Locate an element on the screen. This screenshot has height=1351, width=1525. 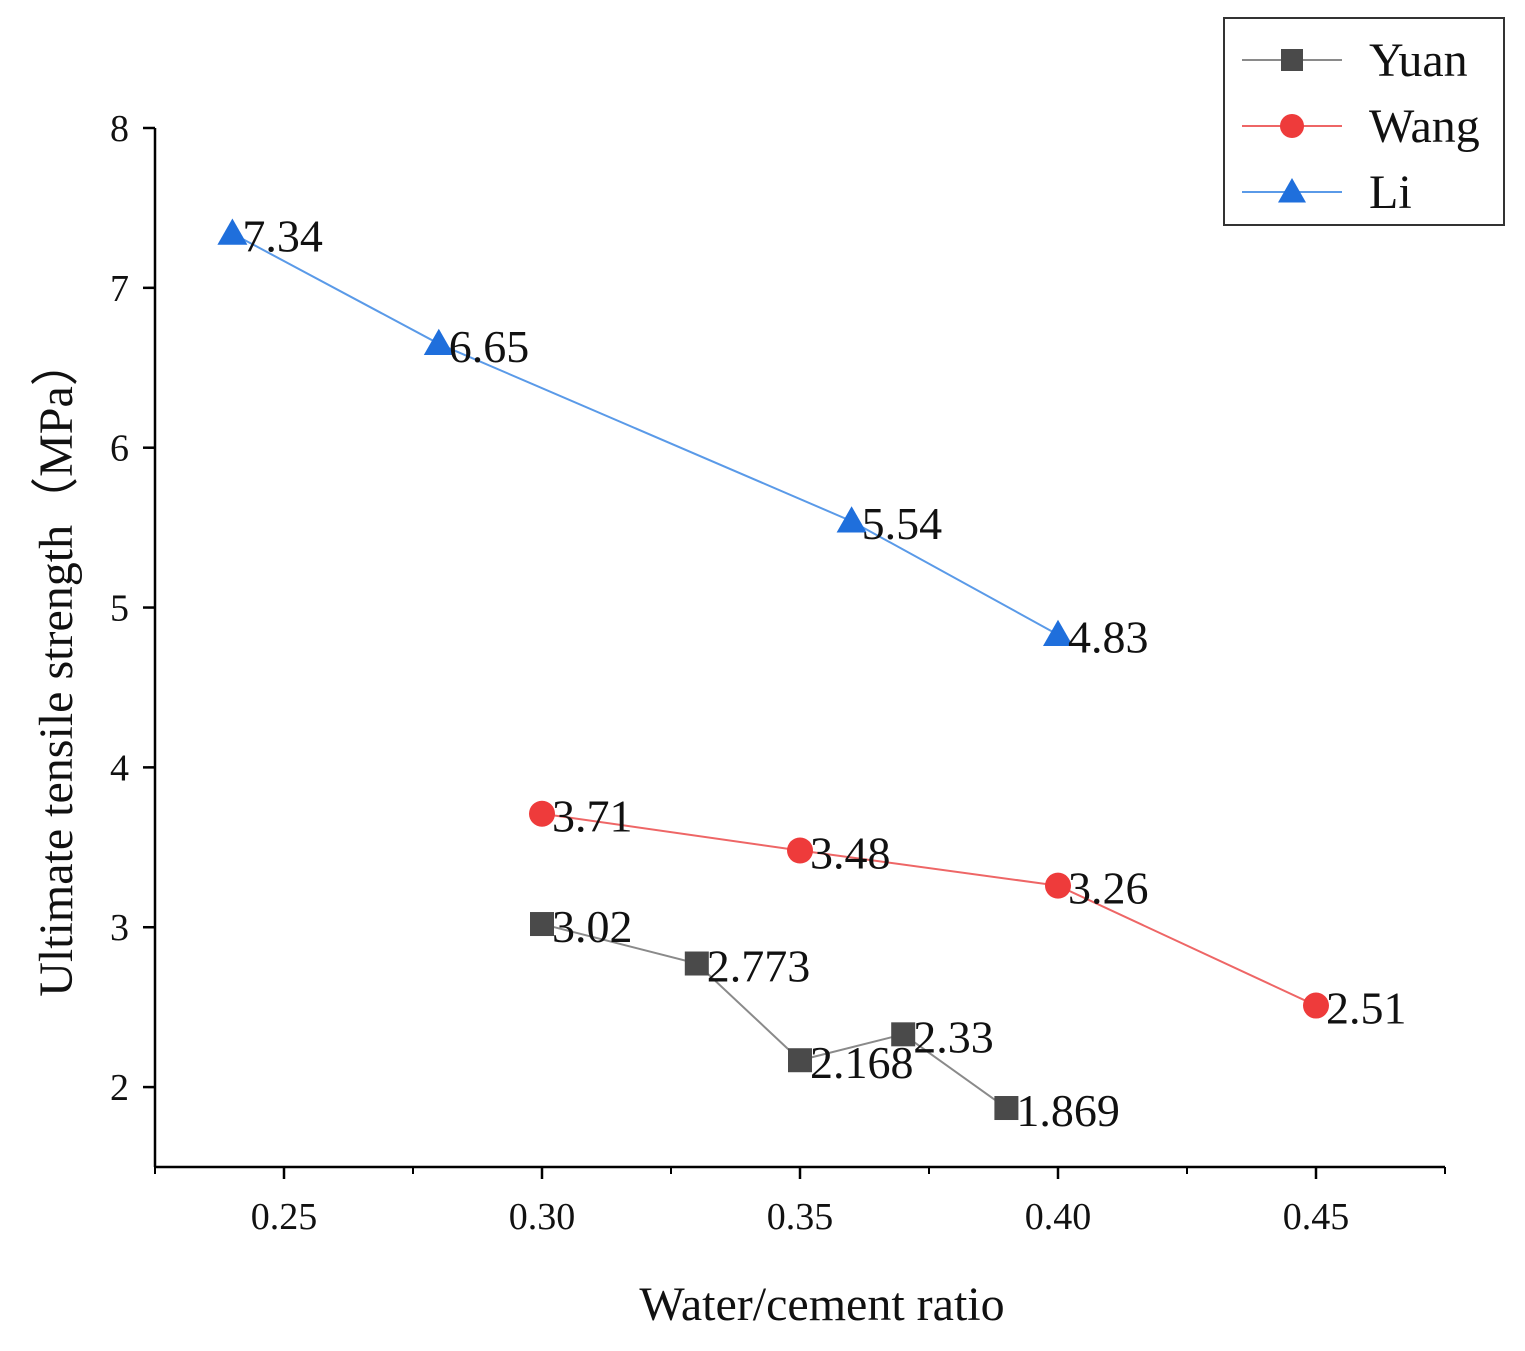
legend-label-li: Li is located at coordinates (1390, 192).